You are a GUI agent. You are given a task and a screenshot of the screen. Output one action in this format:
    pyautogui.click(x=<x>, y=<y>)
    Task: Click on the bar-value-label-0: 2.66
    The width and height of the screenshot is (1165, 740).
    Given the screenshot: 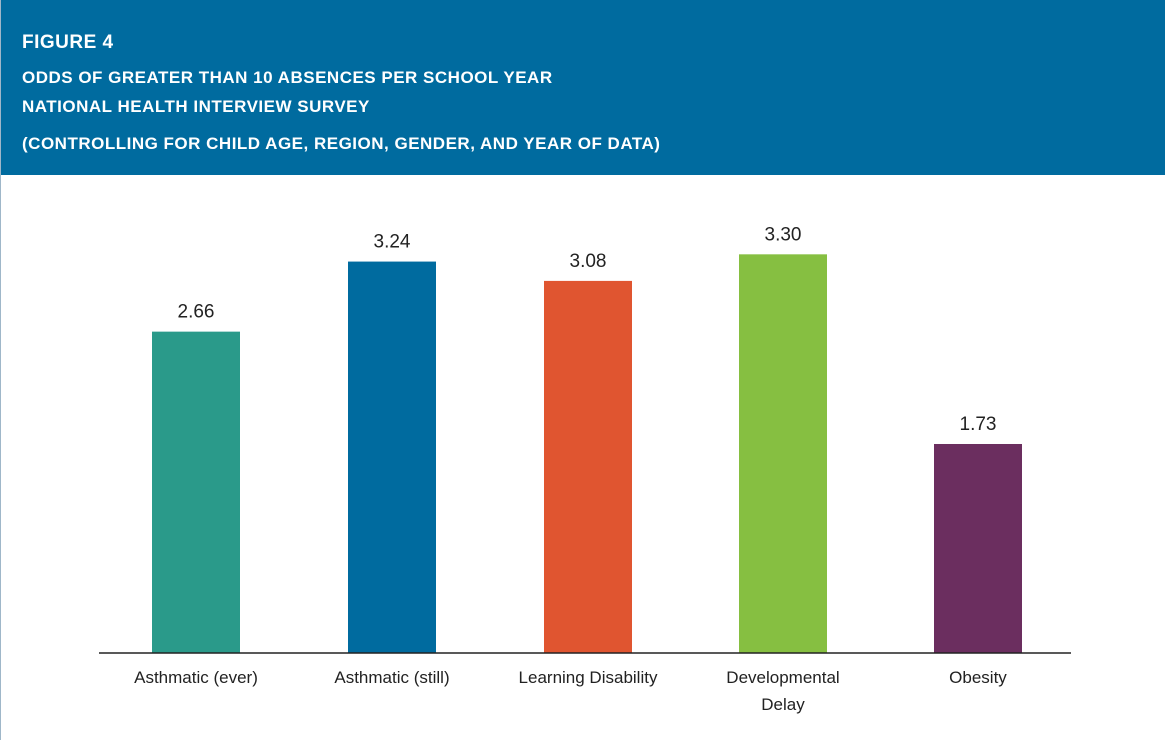 What is the action you would take?
    pyautogui.click(x=196, y=312)
    